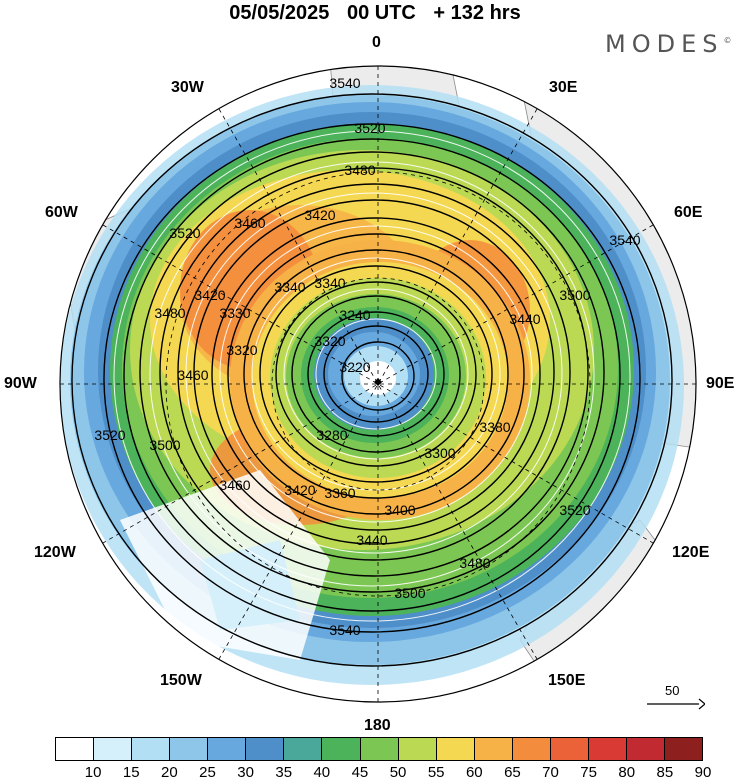  Describe the element at coordinates (588, 772) in the screenshot. I see `colorbar-tick-label: 75` at that location.